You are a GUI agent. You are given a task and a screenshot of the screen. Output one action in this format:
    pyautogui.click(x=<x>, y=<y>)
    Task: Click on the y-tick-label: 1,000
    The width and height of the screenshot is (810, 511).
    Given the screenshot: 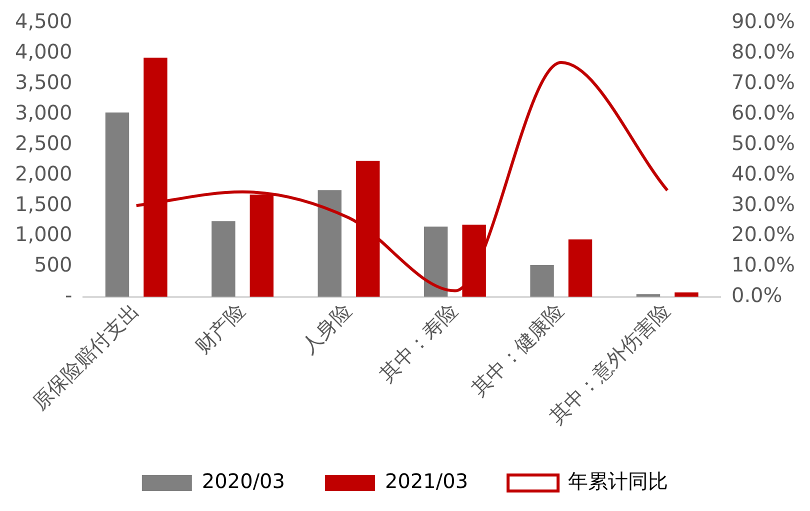 What is the action you would take?
    pyautogui.click(x=43, y=234)
    